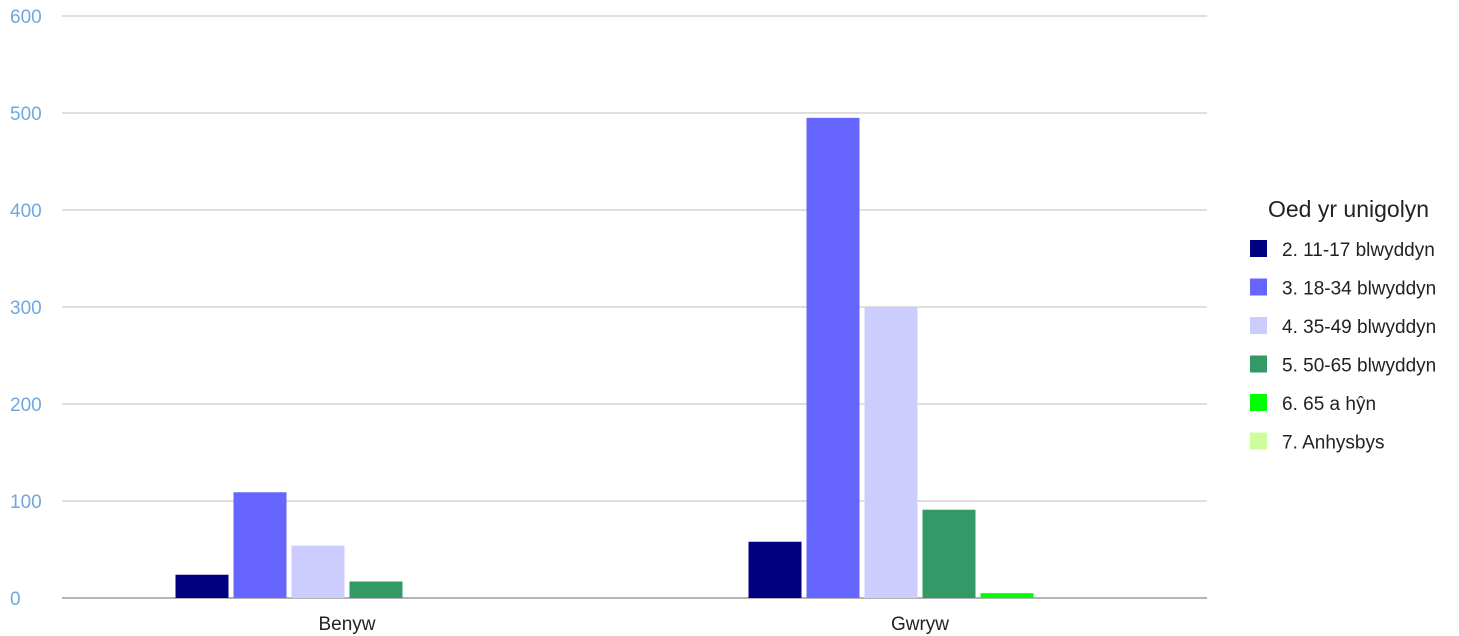 This screenshot has height=636, width=1459. I want to click on legend-label: 4. 35-49 blwyddyn, so click(1359, 327).